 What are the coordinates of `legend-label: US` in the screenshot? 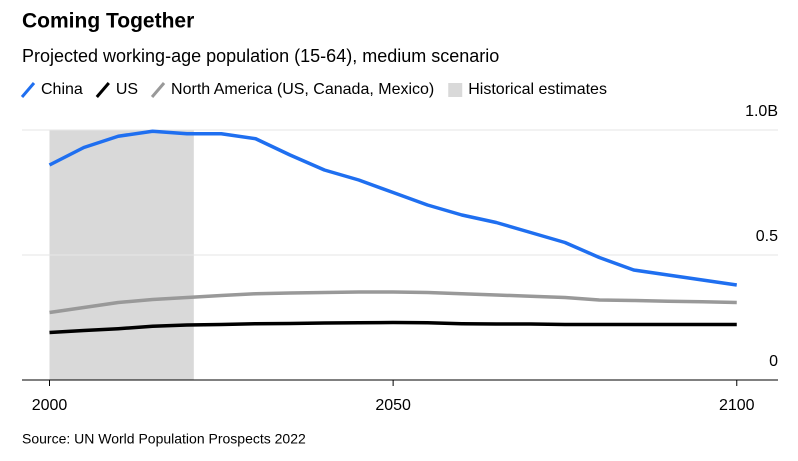 It's located at (127, 89).